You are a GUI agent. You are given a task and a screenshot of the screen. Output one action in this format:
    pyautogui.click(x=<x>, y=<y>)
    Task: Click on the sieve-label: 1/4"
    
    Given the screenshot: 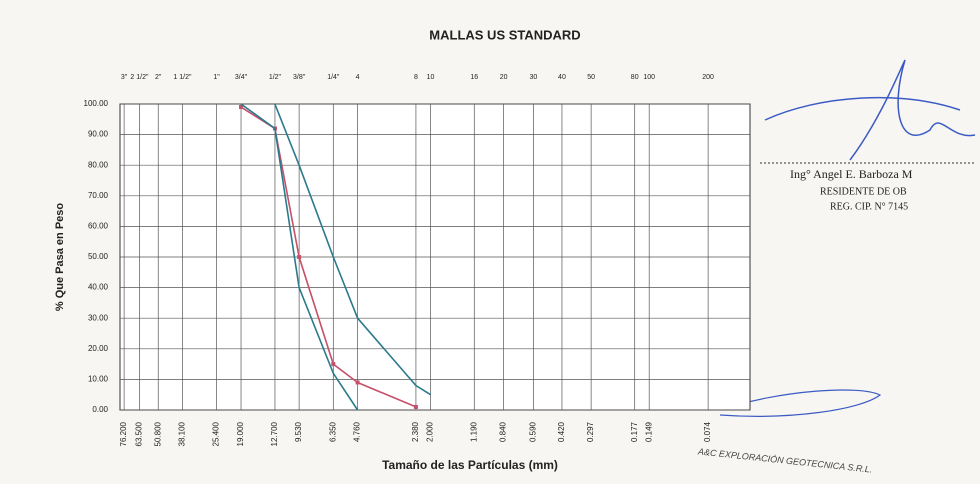 What is the action you would take?
    pyautogui.click(x=333, y=77)
    